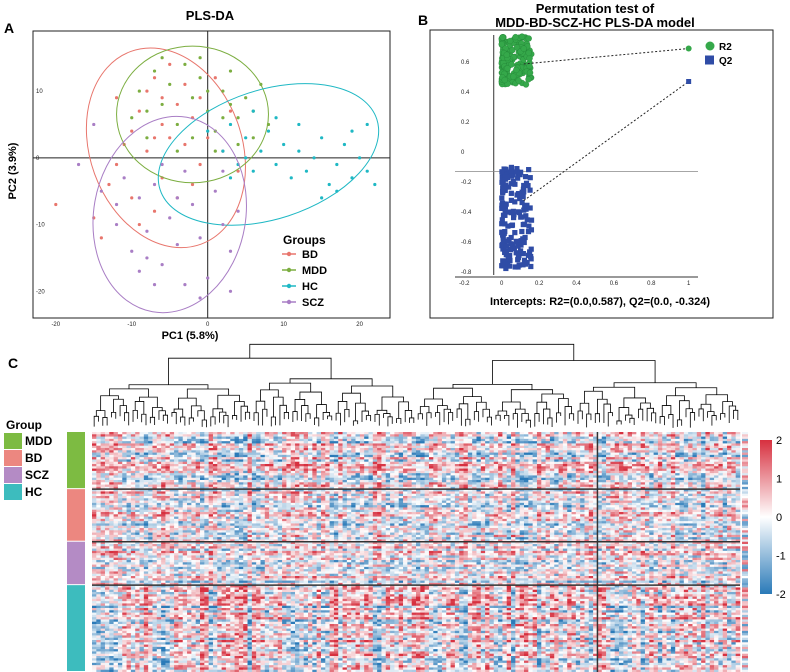 This screenshot has height=672, width=790. Describe the element at coordinates (139, 271) in the screenshot. I see `plsda-point-scz` at that location.